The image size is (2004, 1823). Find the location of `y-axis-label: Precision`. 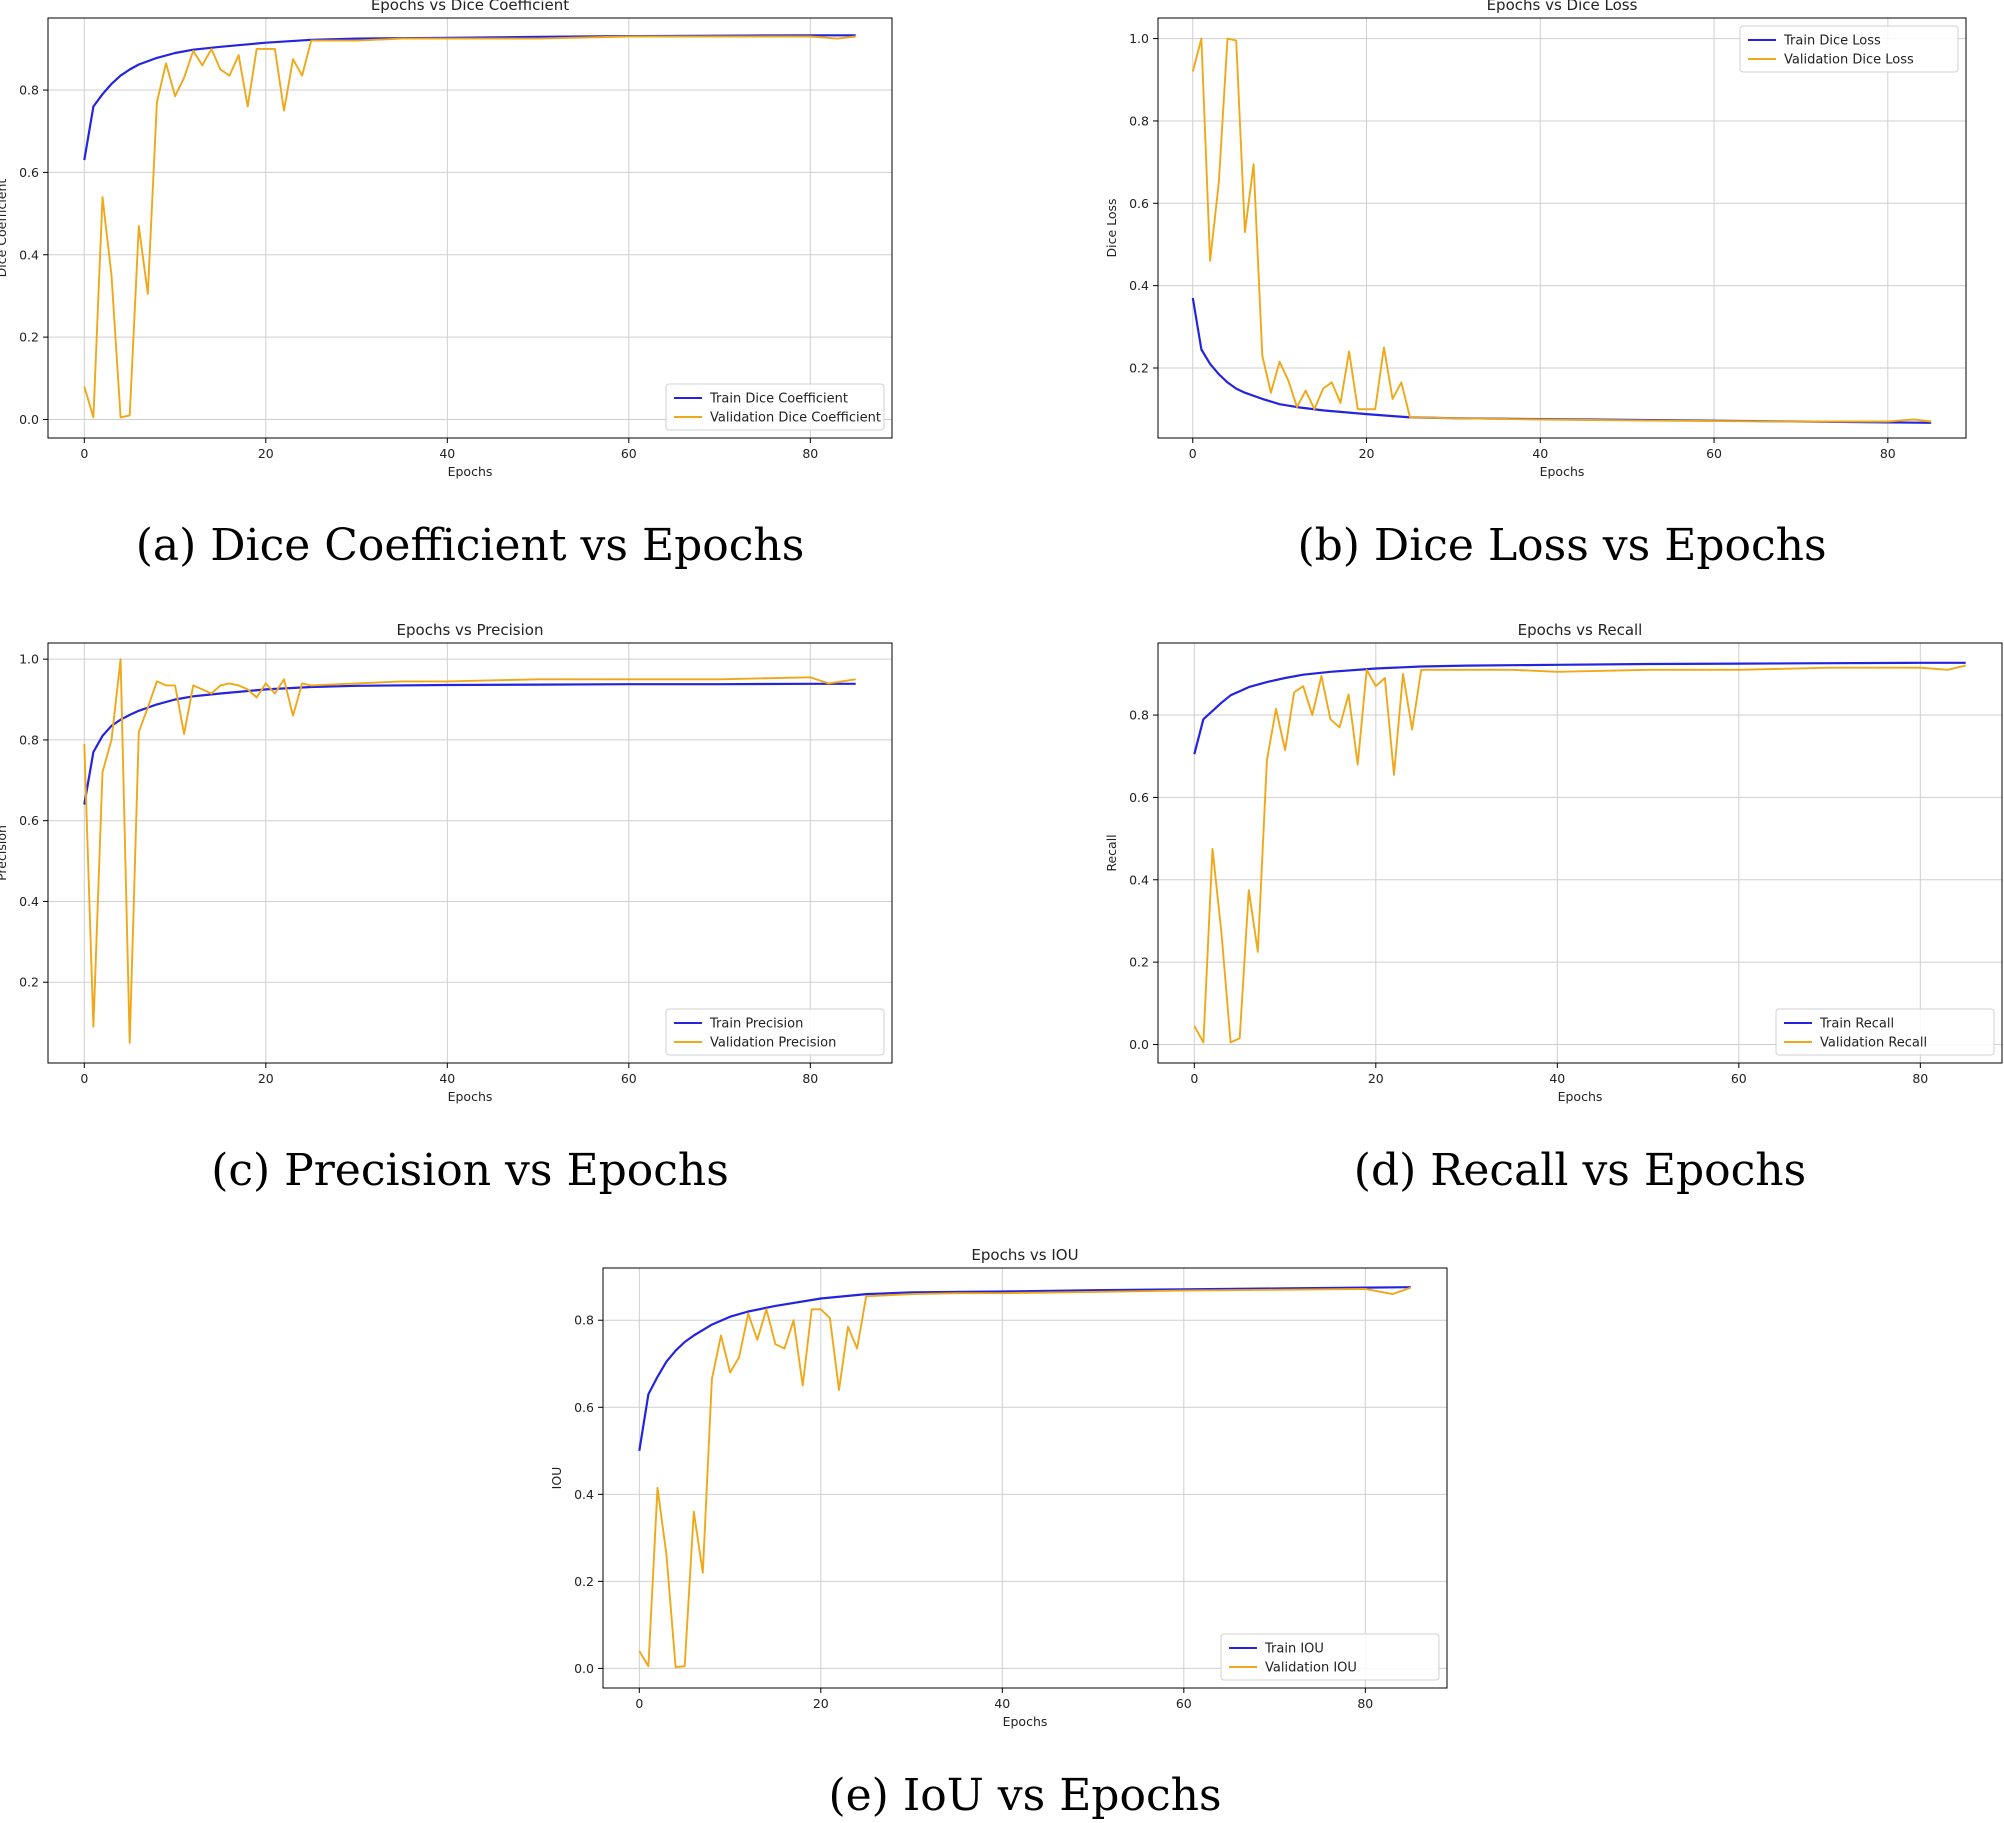

y-axis-label: Precision is located at coordinates (4, 853).